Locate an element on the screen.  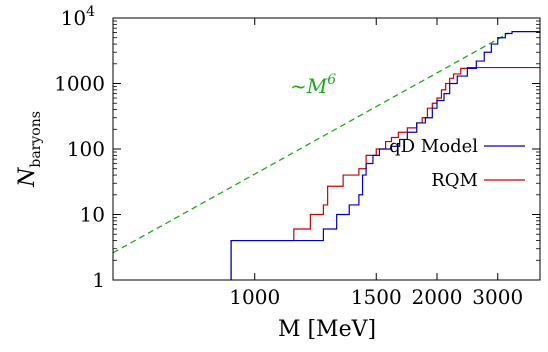
y-axis-title: Nbaryons is located at coordinates (29, 149).